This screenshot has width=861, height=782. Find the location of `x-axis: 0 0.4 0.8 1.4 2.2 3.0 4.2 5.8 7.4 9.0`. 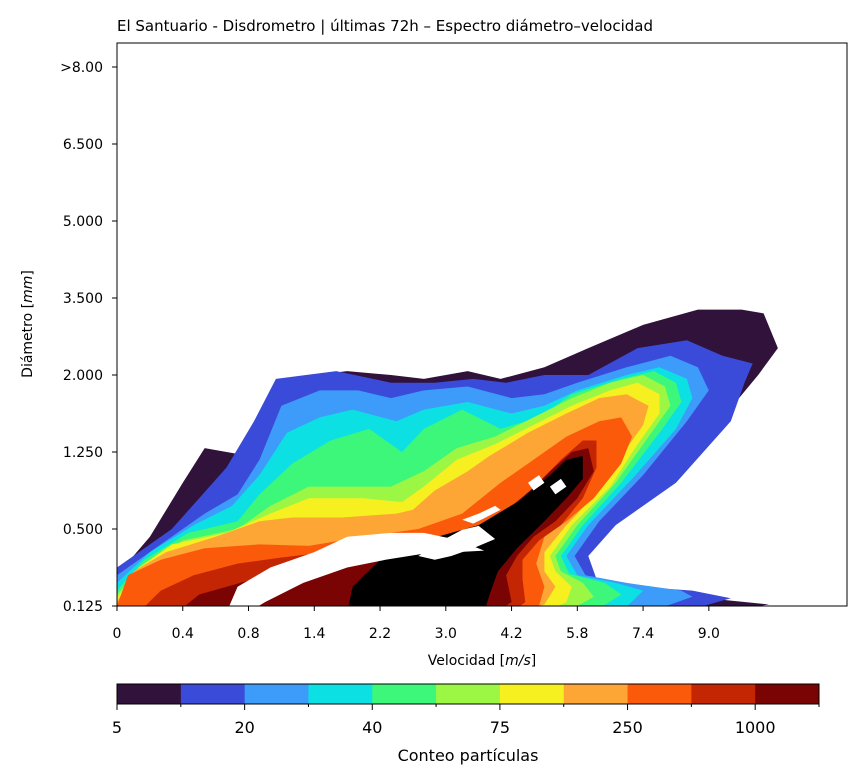

x-axis: 0 0.4 0.8 1.4 2.2 3.0 4.2 5.8 7.4 9.0 is located at coordinates (416, 624).